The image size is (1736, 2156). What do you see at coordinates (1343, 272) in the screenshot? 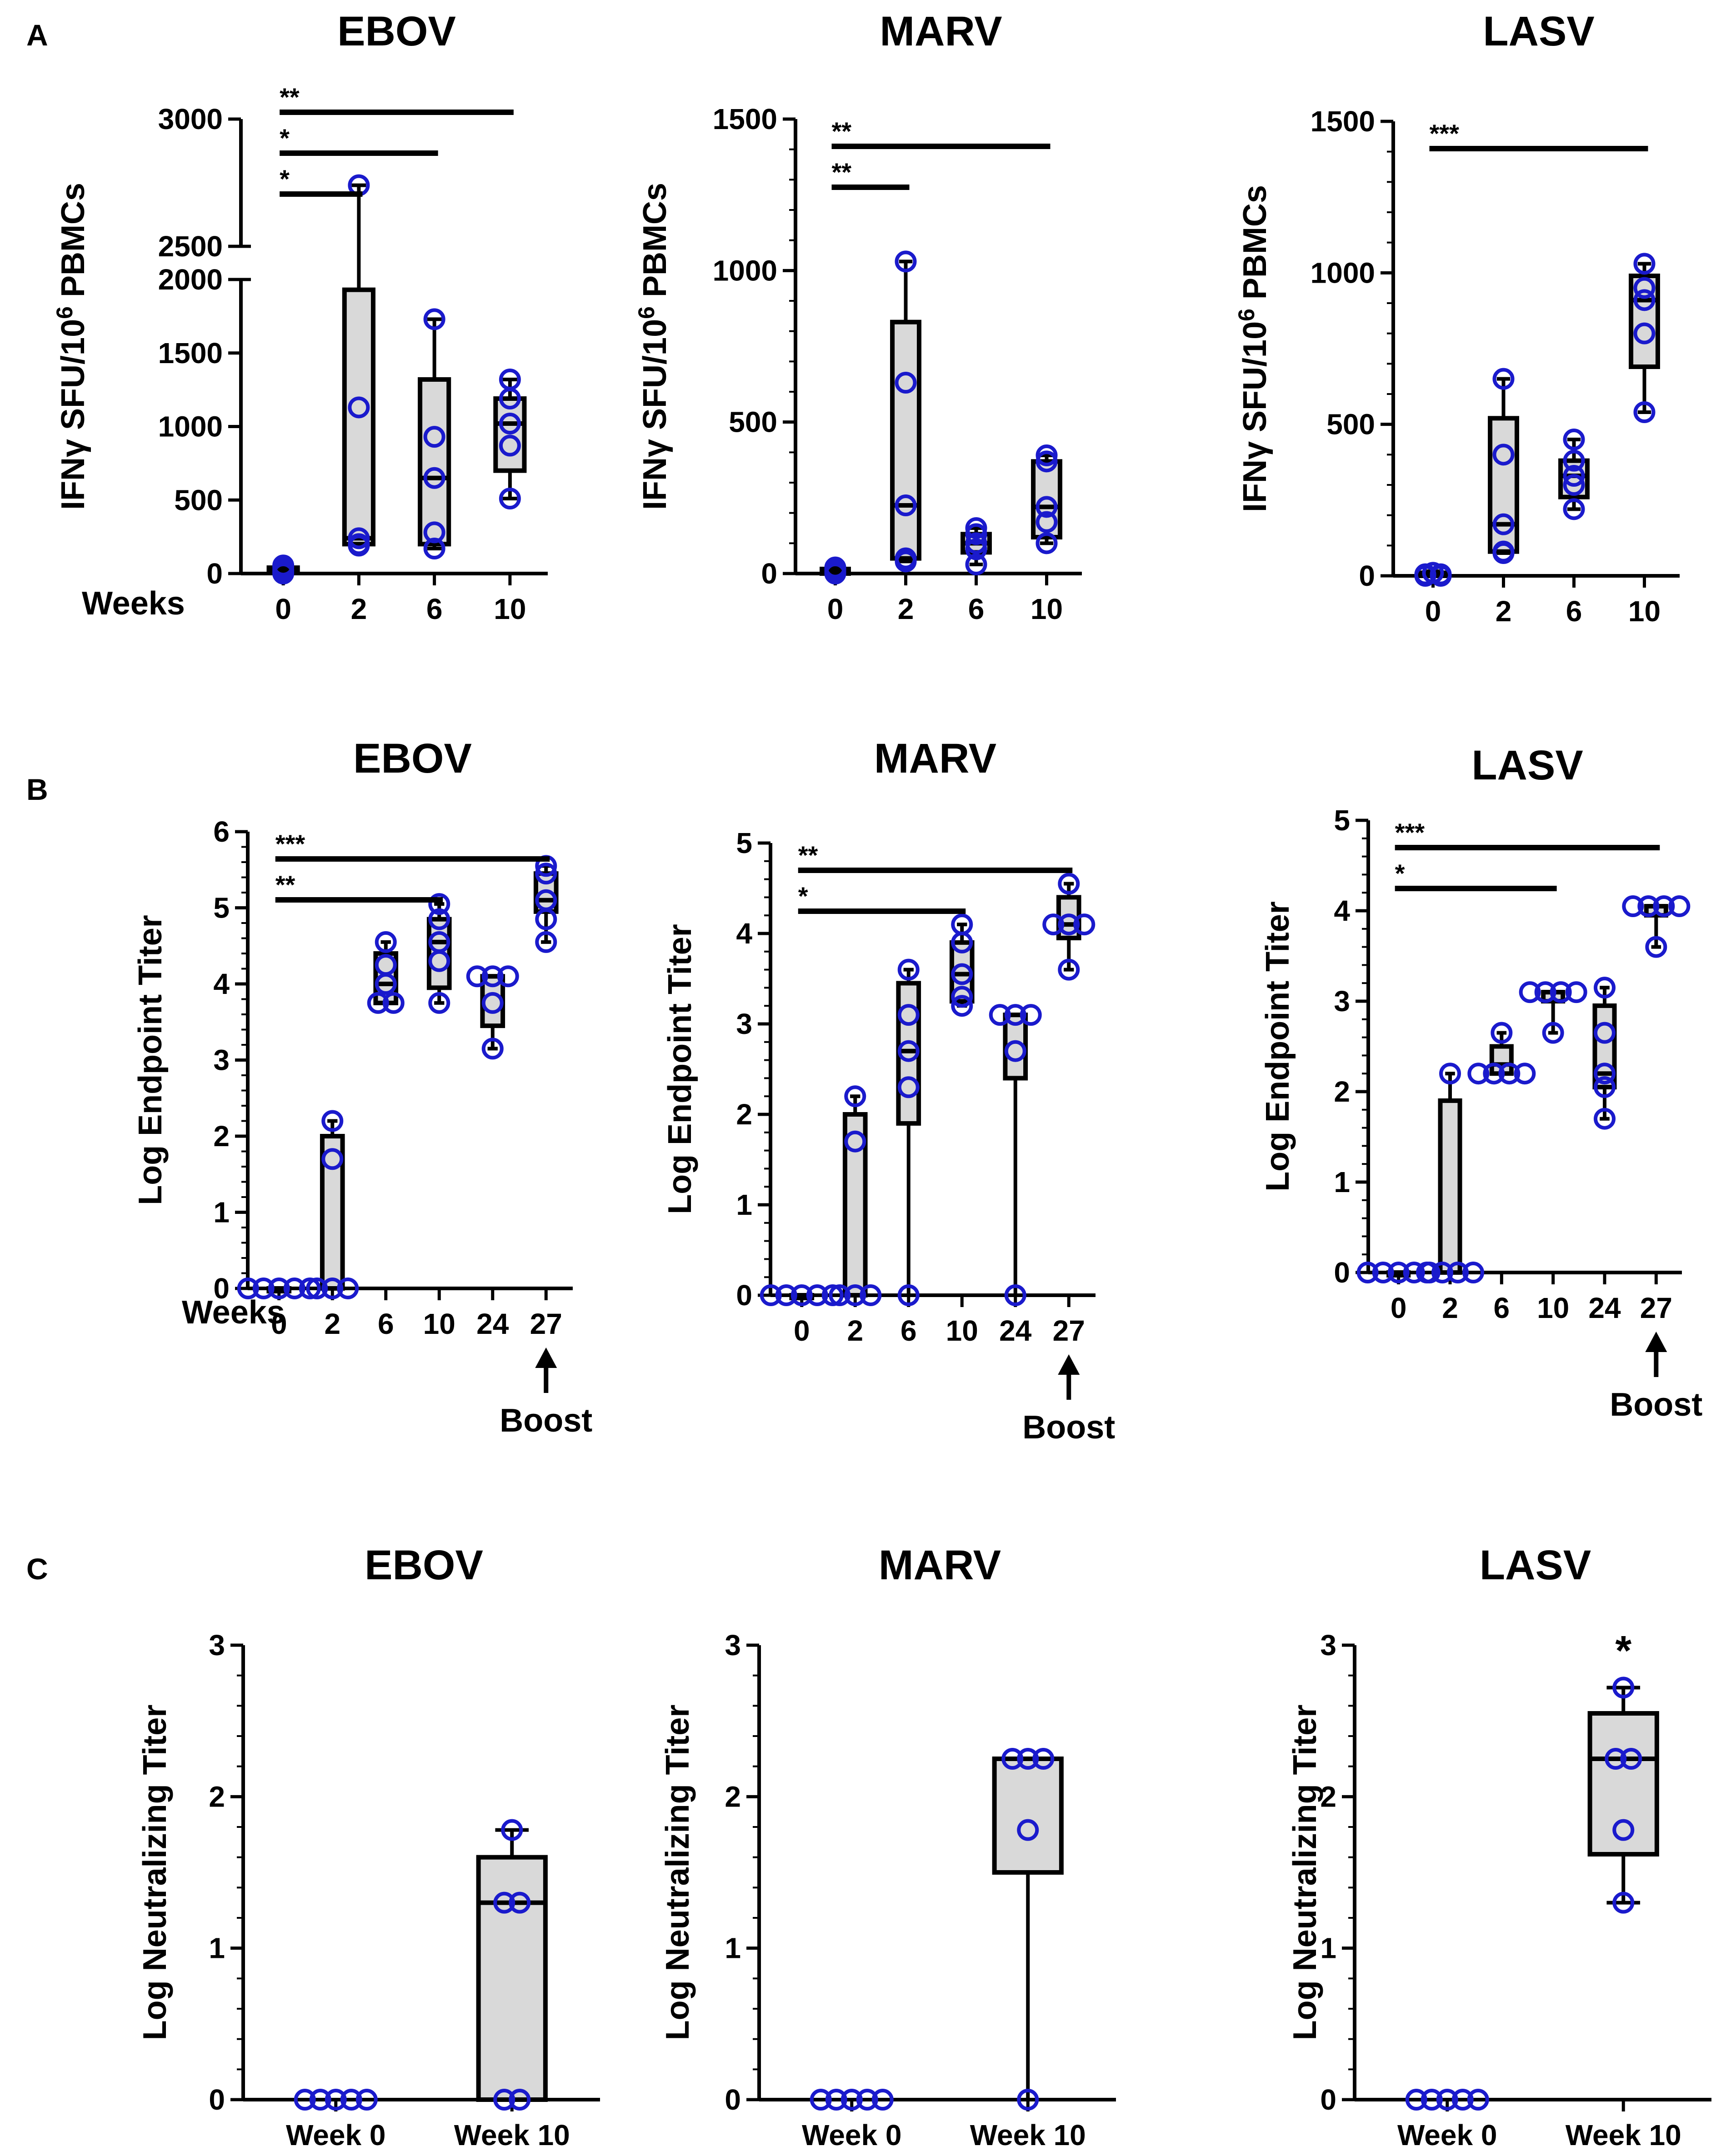
I see `y-tick-label: 1000` at bounding box center [1343, 272].